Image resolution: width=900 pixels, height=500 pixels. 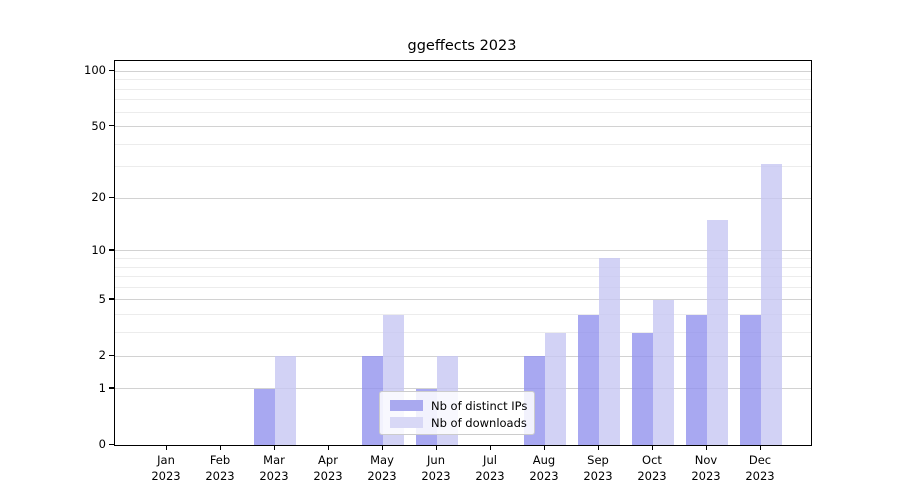 I want to click on bar-downloads-dec, so click(x=771, y=304).